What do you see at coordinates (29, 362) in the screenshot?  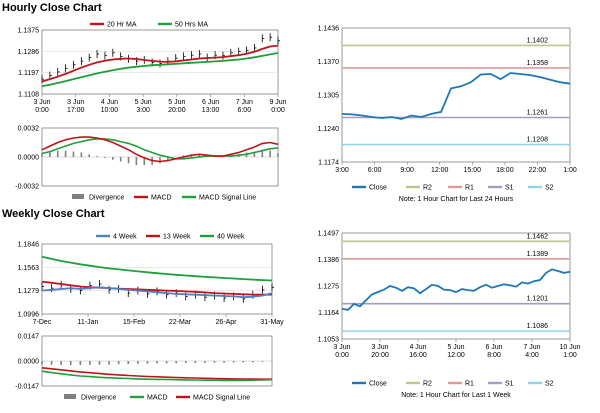 I see `y-tick-label: 0.0000` at bounding box center [29, 362].